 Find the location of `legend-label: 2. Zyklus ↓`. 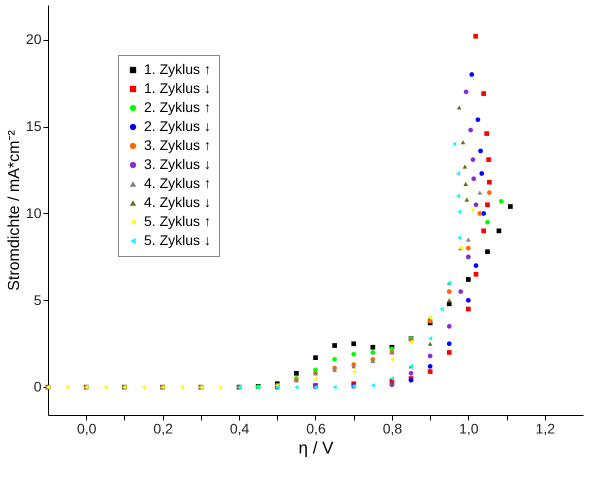

legend-label: 2. Zyklus ↓ is located at coordinates (177, 126).